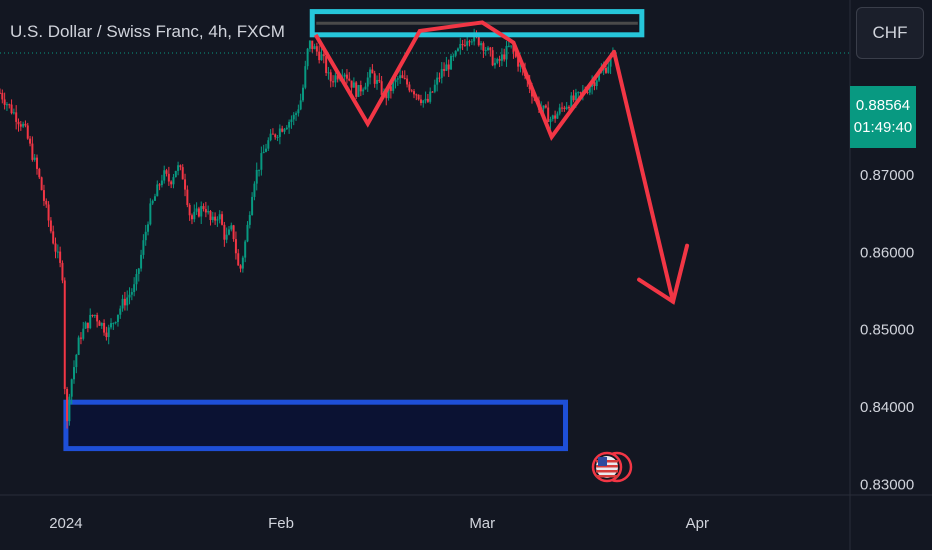  Describe the element at coordinates (464, 80) in the screenshot. I see `triple-top-pattern-line` at that location.